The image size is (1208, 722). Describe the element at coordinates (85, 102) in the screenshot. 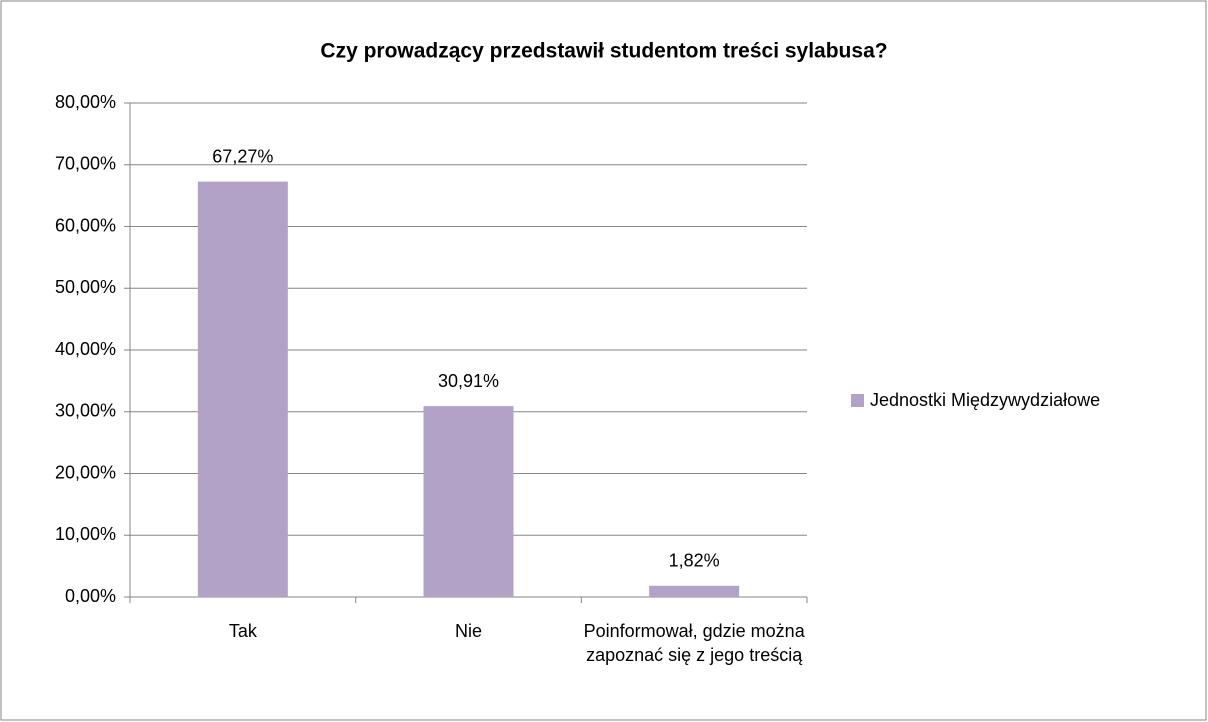

I see `y-tick-label: 80,00%` at that location.